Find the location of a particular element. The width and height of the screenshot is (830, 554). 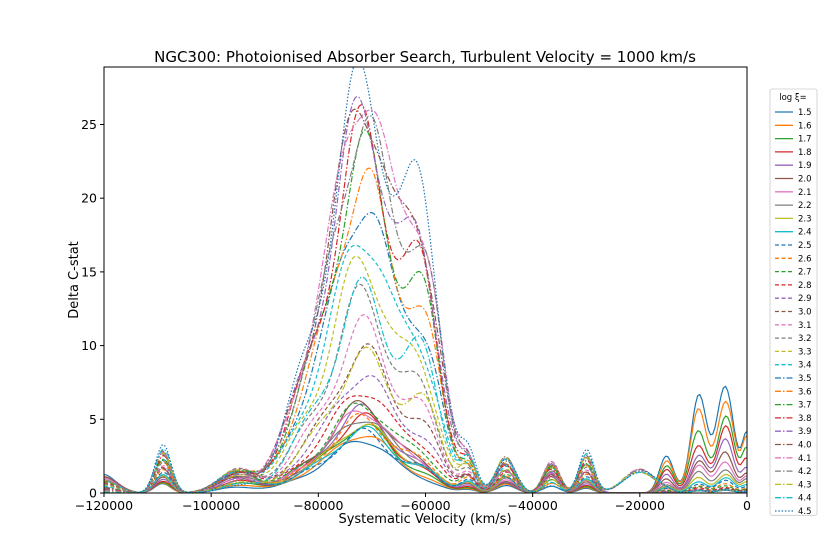

y-axis-label: Delta C-stat is located at coordinates (74, 280).